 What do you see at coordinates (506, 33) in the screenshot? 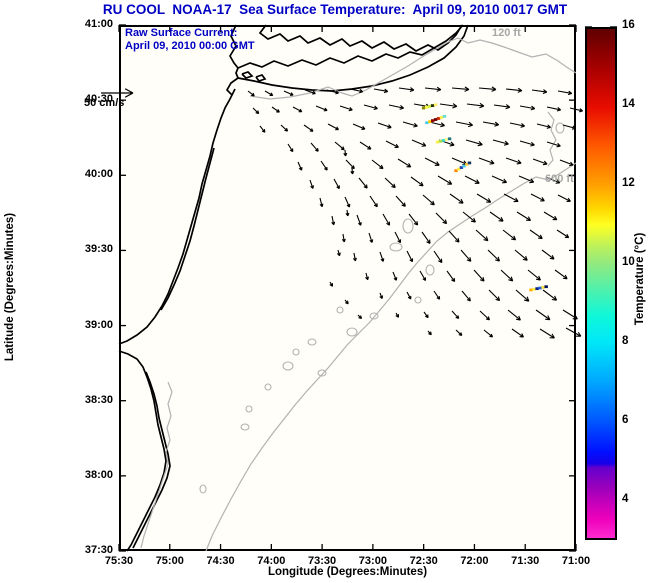
I see `contour-label-120ft: 120 ft` at bounding box center [506, 33].